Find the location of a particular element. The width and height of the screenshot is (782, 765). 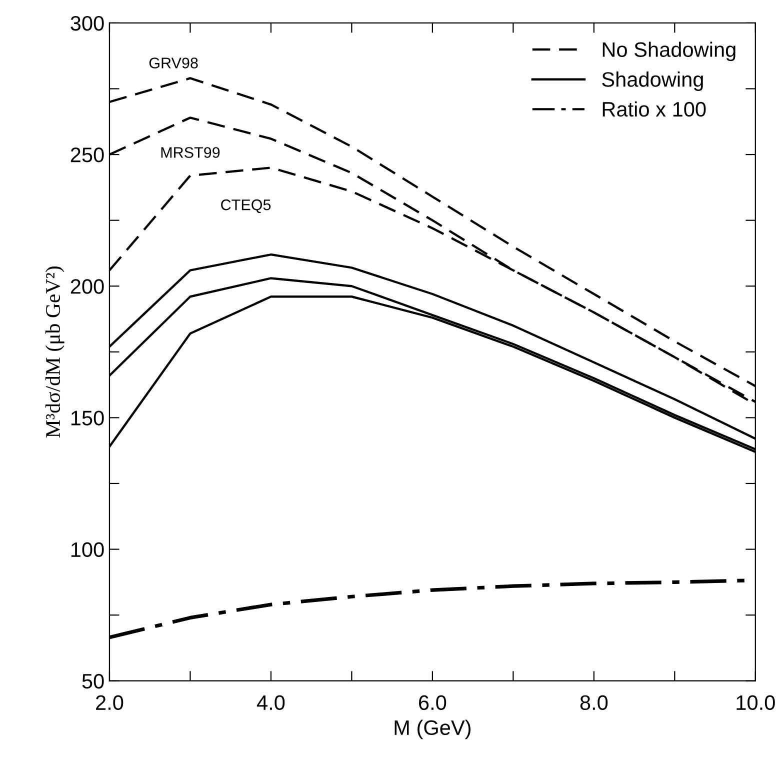

x-tick-label: 10.0 is located at coordinates (755, 702).